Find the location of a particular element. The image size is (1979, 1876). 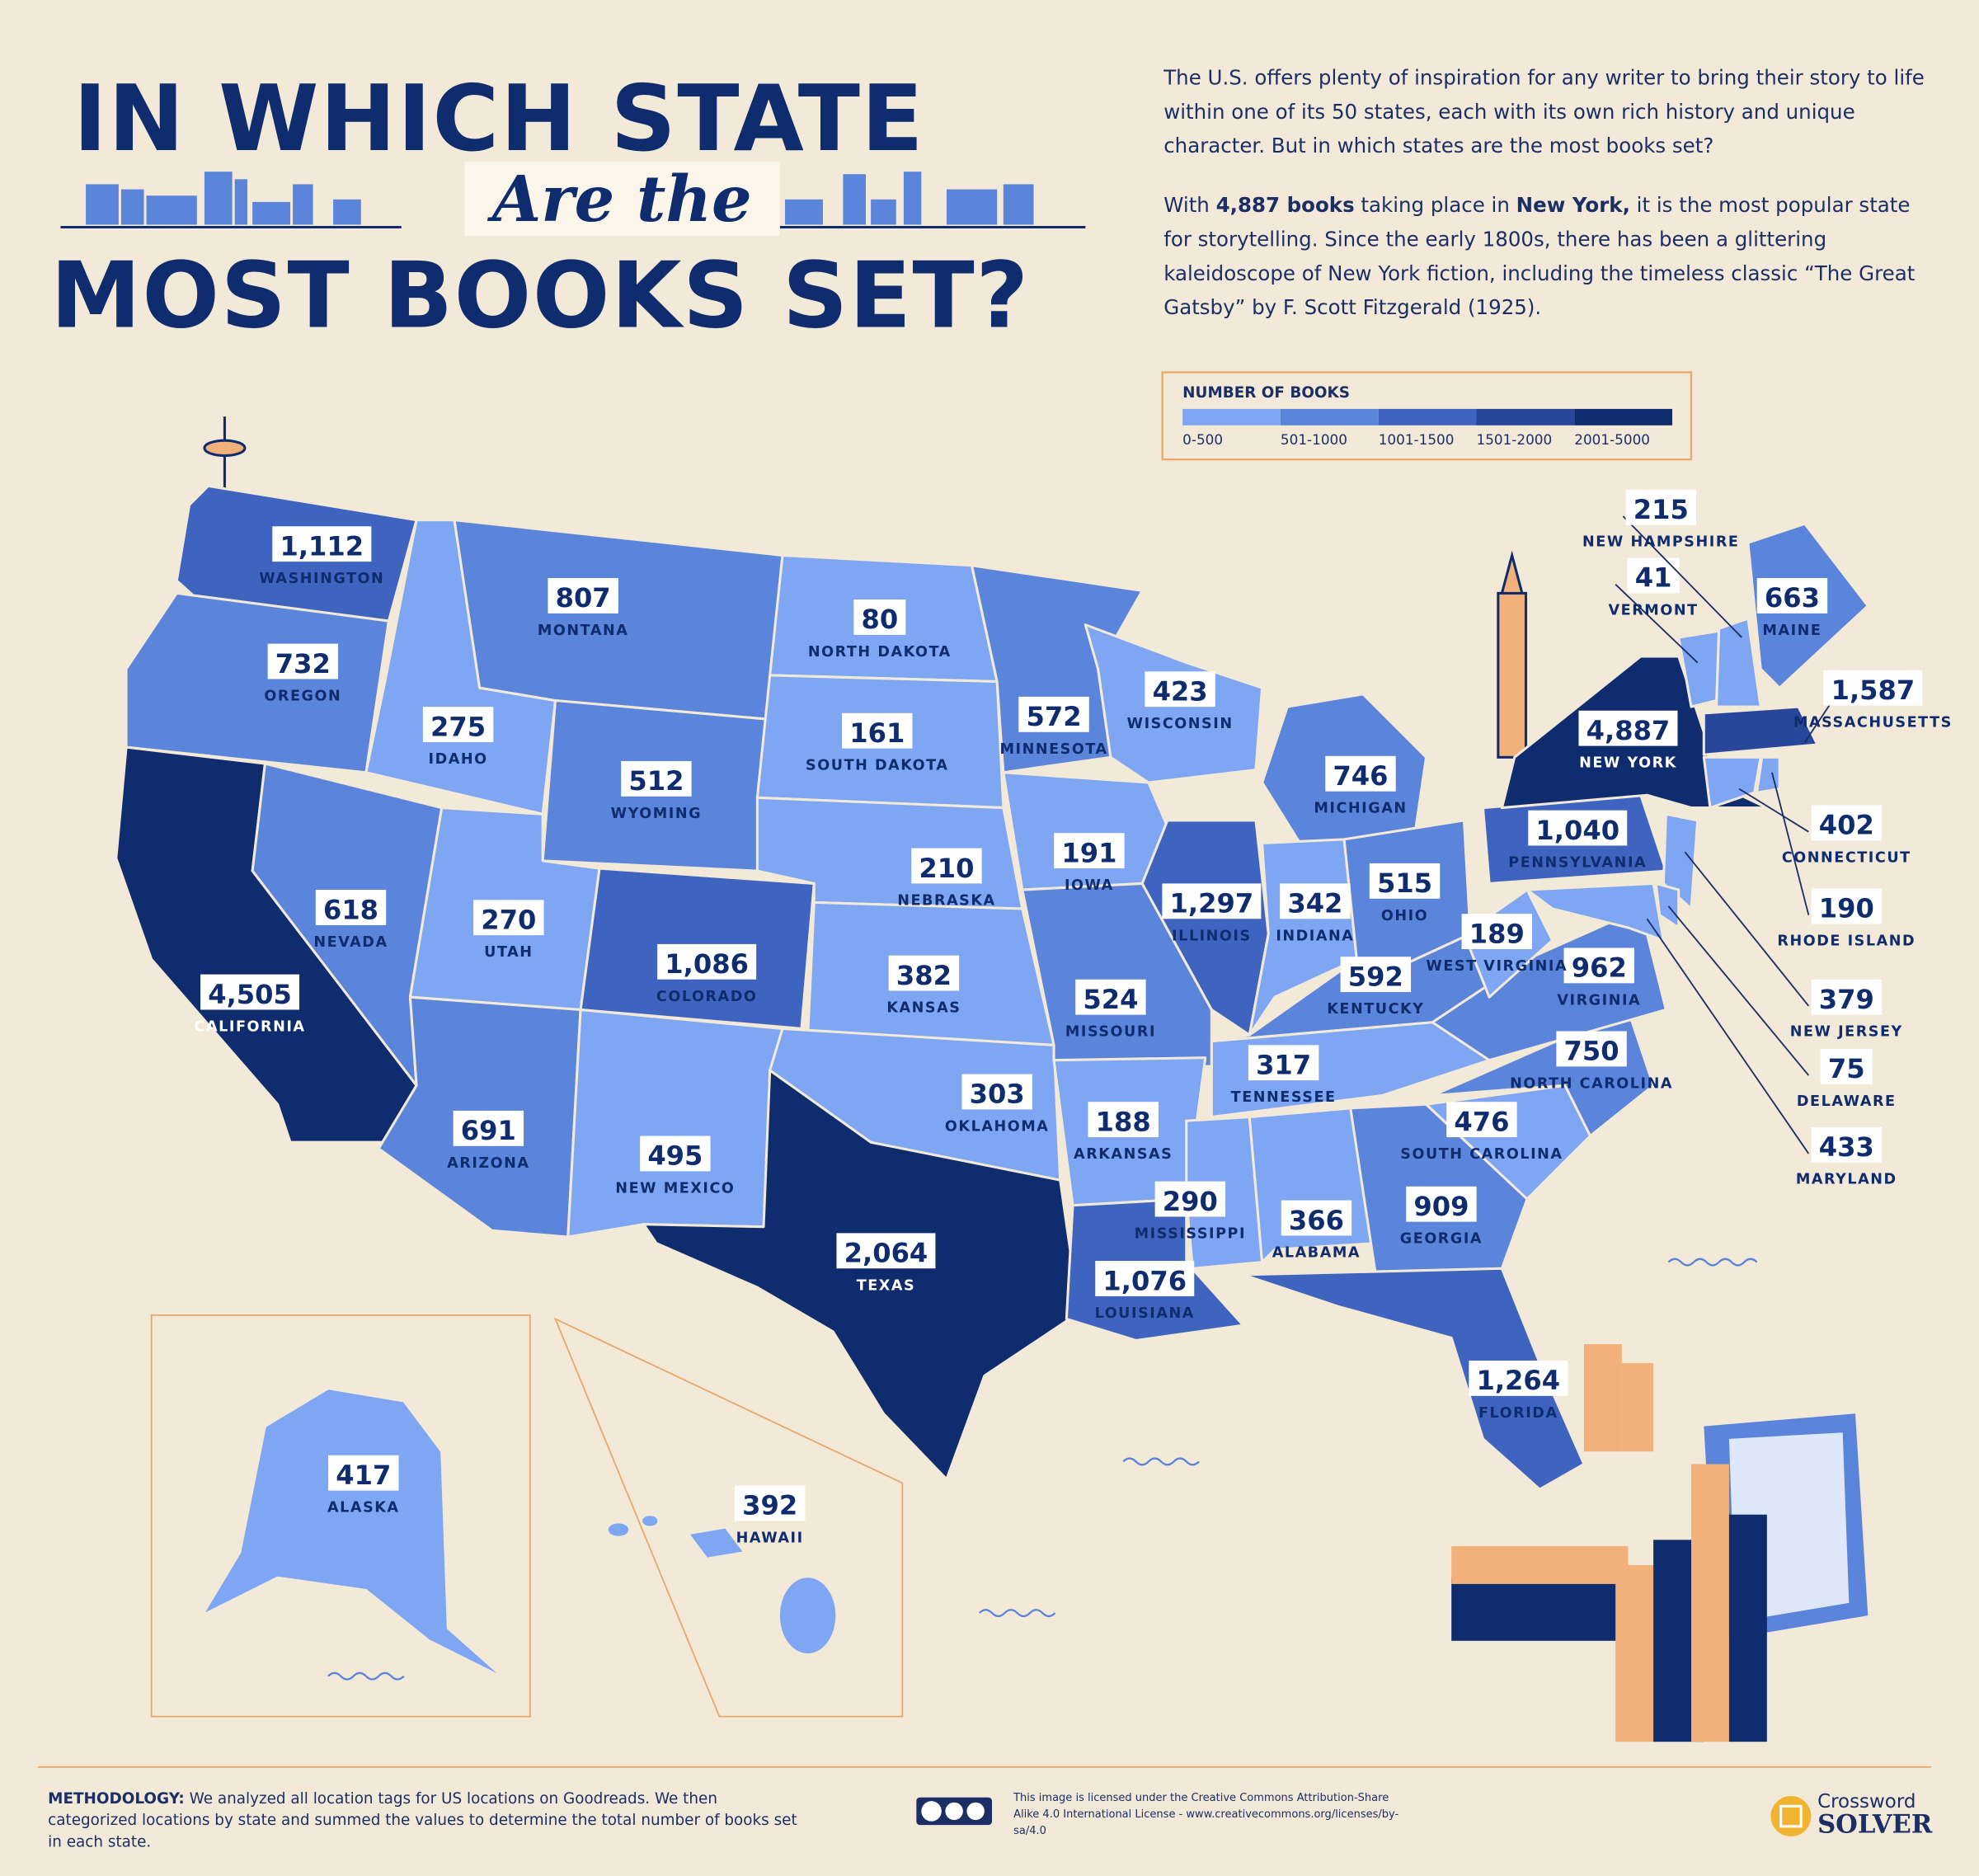

state-name: RHODE ISLAND is located at coordinates (1846, 941).